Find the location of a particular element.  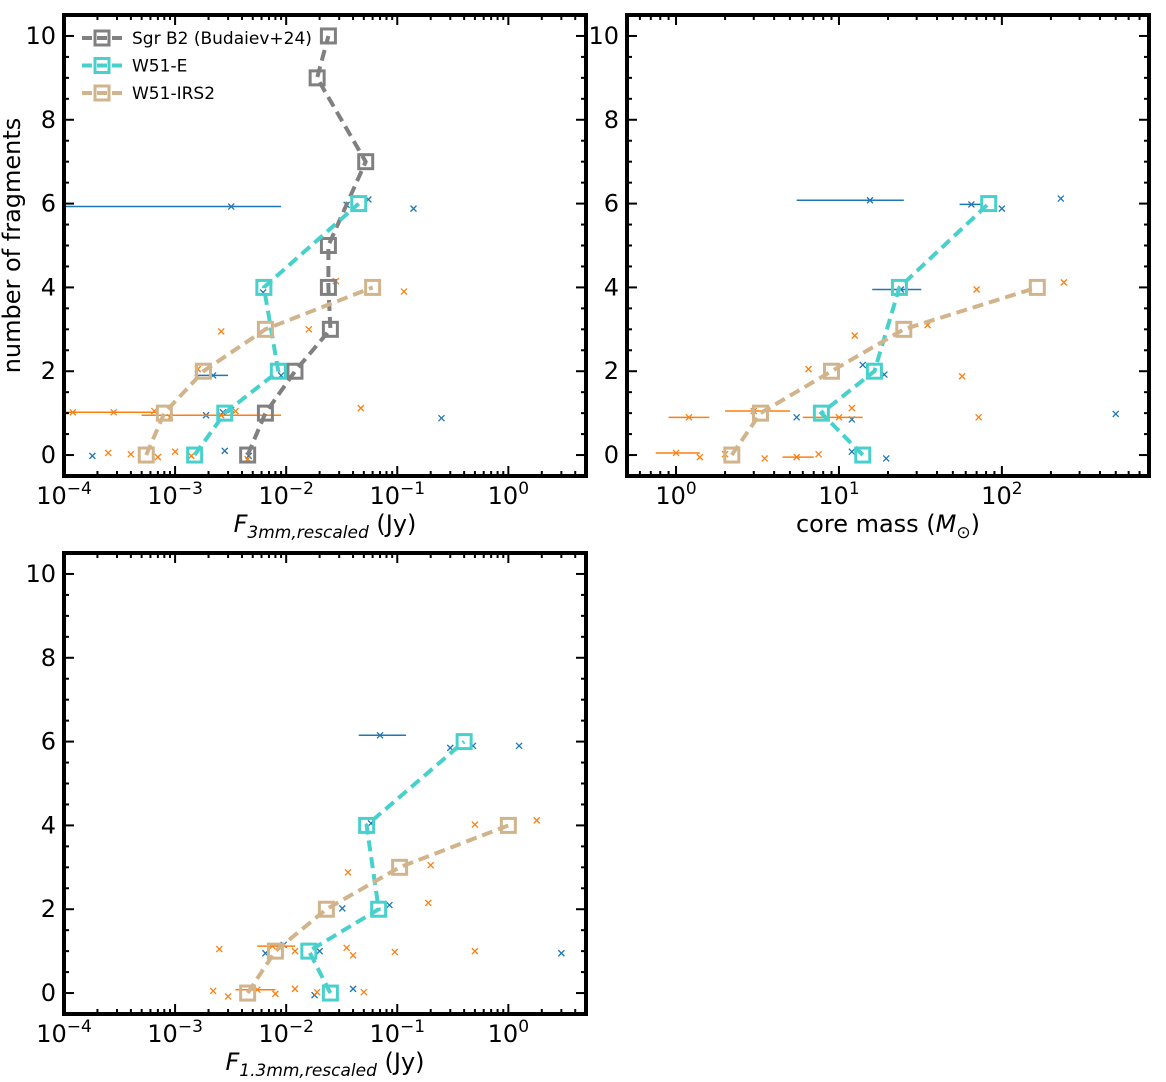

x-tick-label: 10⁻² is located at coordinates (286, 494).